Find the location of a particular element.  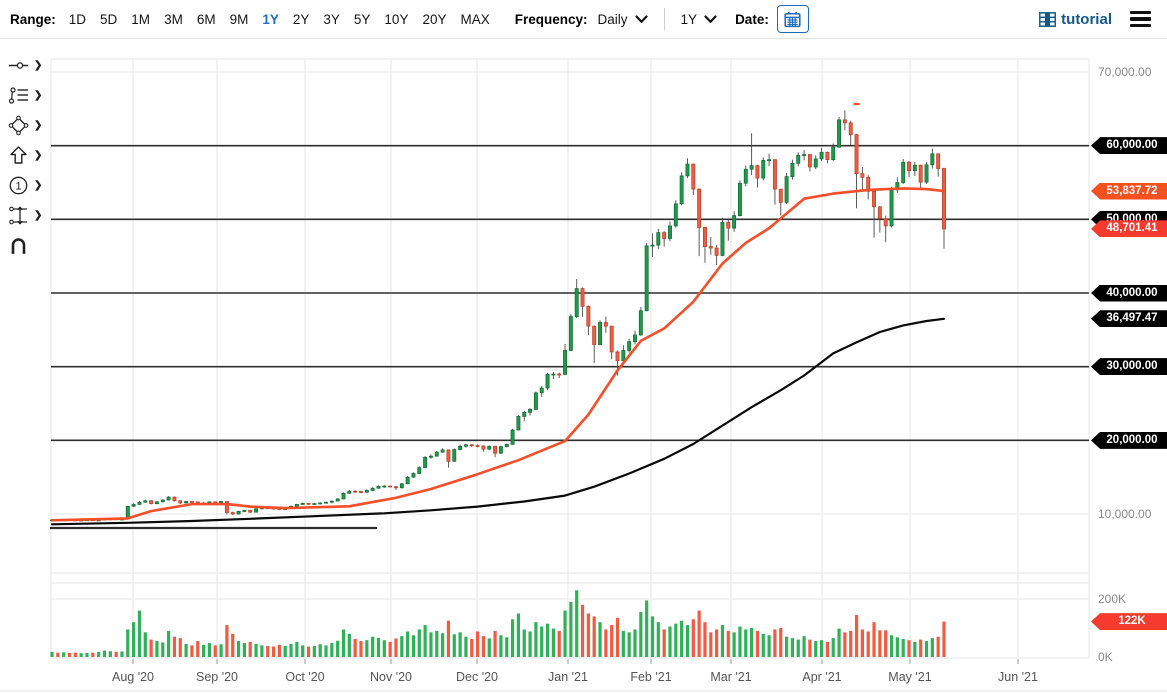

grid-logo-icon is located at coordinates (1048, 19).